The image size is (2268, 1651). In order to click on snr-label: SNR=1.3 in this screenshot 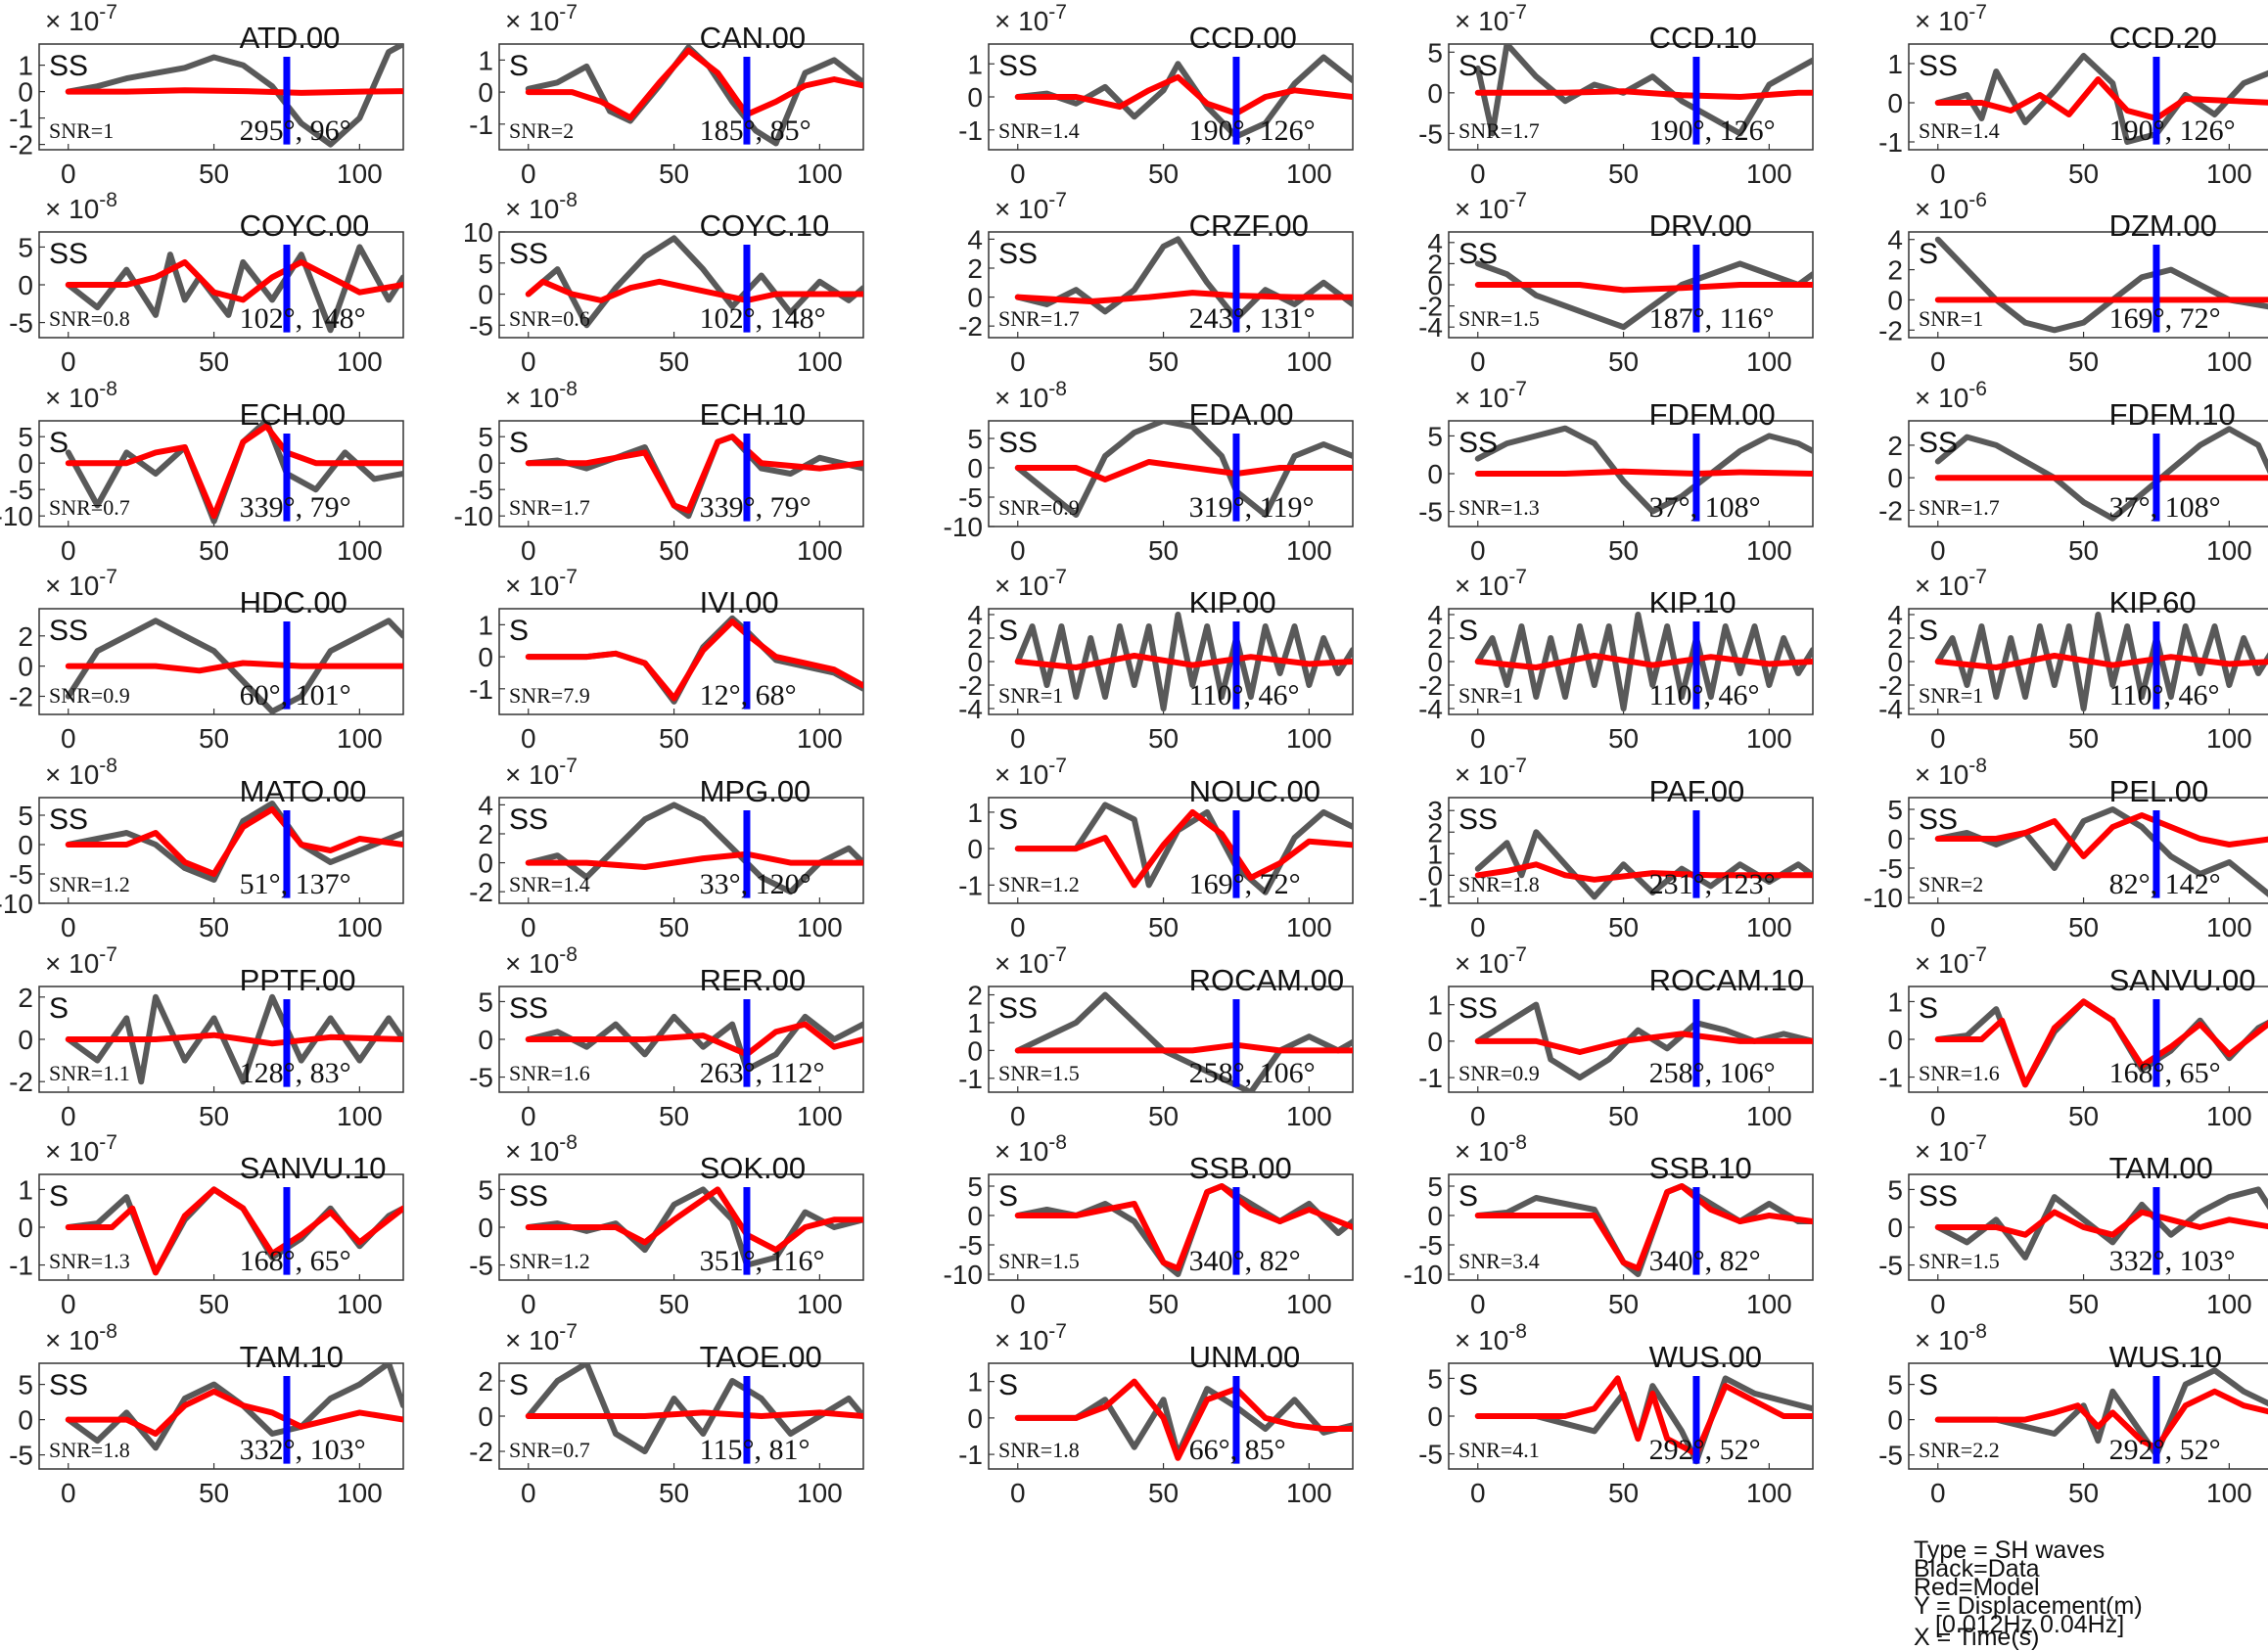, I will do `click(1499, 507)`.